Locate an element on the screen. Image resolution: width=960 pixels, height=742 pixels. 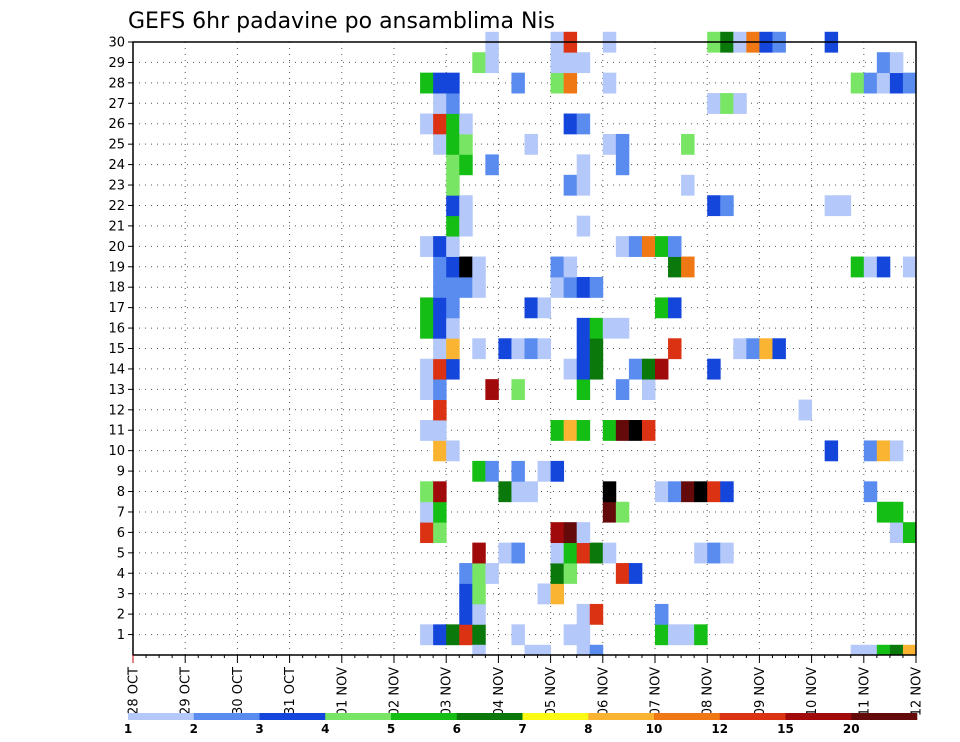
colorbar-label: 3 is located at coordinates (259, 729).